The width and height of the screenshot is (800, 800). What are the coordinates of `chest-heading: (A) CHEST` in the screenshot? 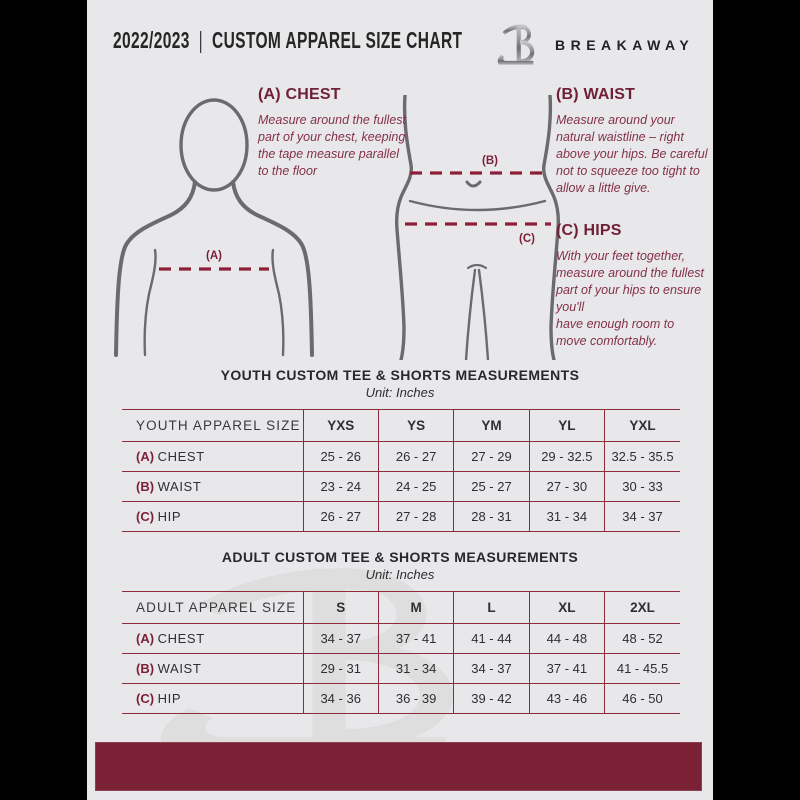 It's located at (299, 94).